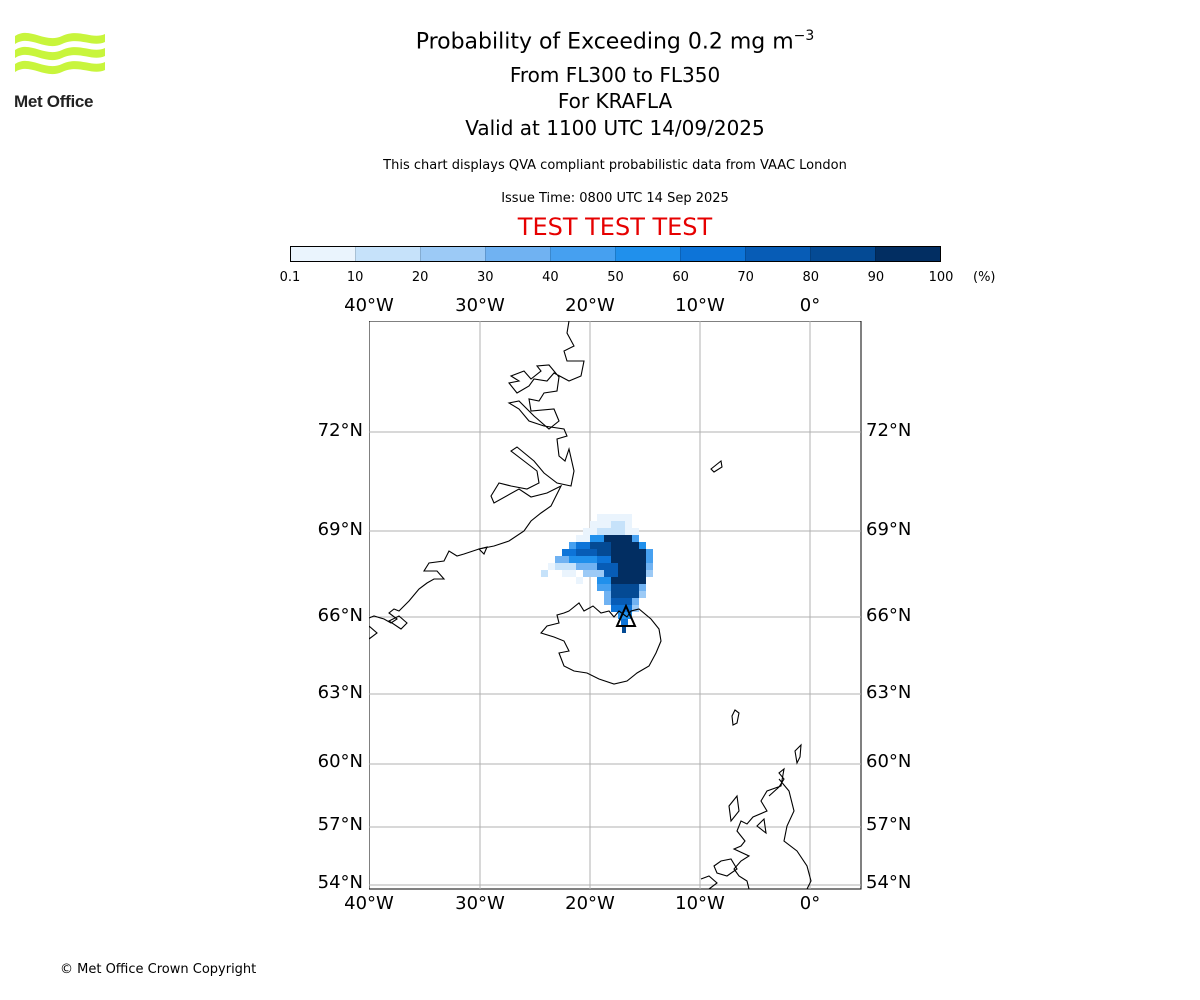 The height and width of the screenshot is (1000, 1200). What do you see at coordinates (340, 882) in the screenshot?
I see `latitude-label-left: 54°N` at bounding box center [340, 882].